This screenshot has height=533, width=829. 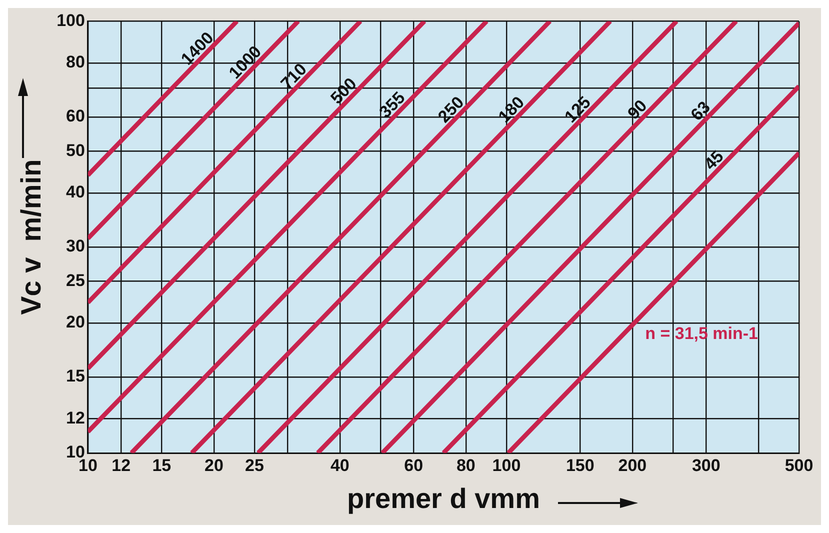 What do you see at coordinates (162, 465) in the screenshot?
I see `x-tick-label: 15` at bounding box center [162, 465].